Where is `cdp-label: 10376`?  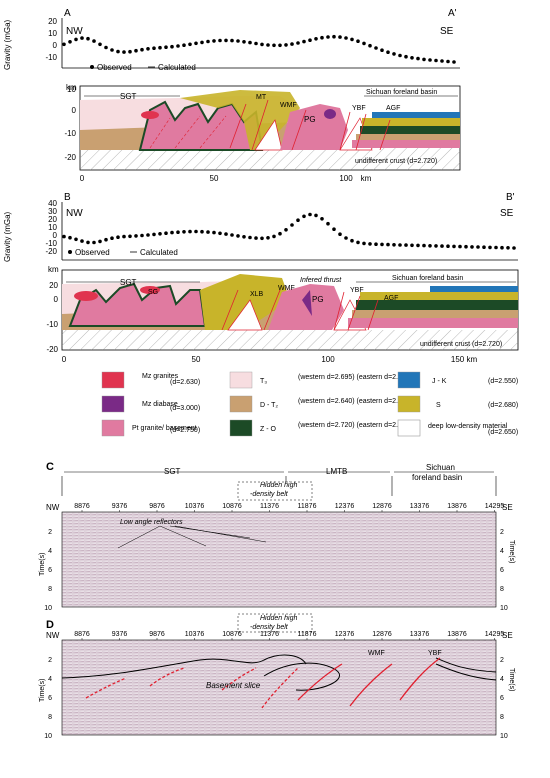
cdp-label: 10376 is located at coordinates (195, 506).